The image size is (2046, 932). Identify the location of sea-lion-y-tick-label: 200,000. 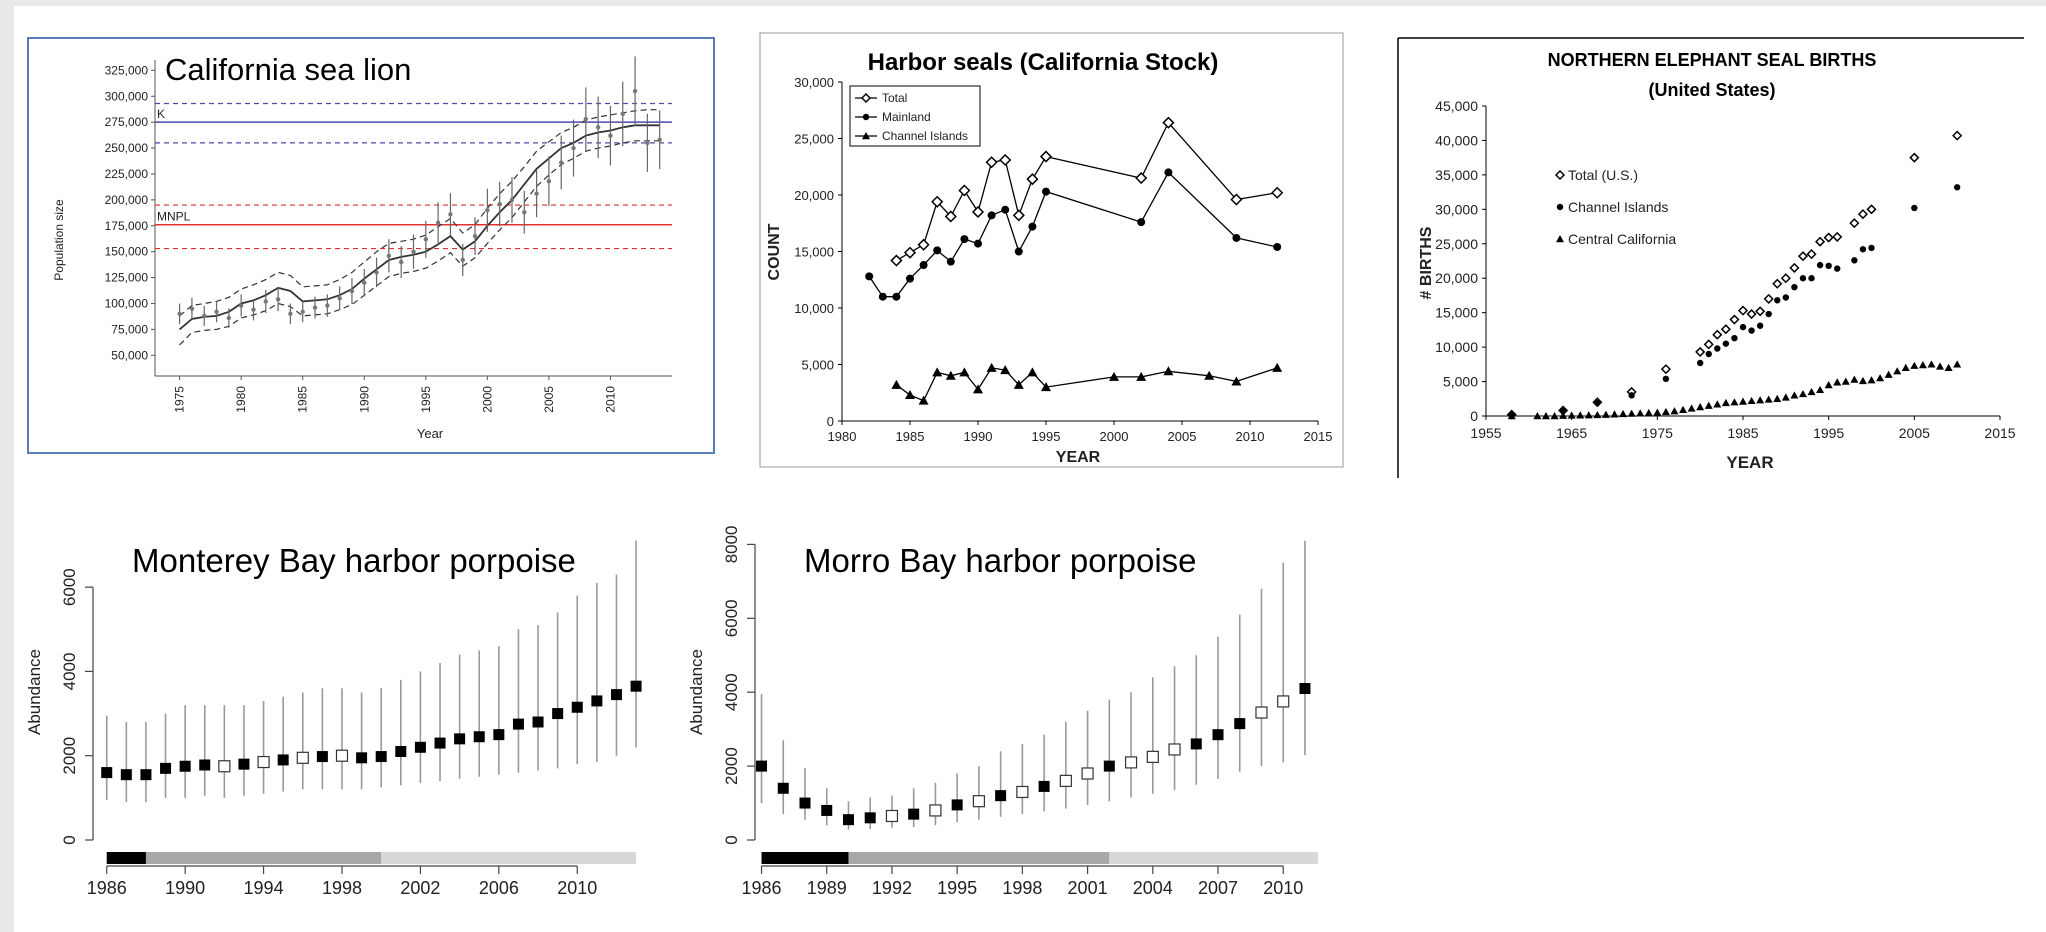
(127, 200).